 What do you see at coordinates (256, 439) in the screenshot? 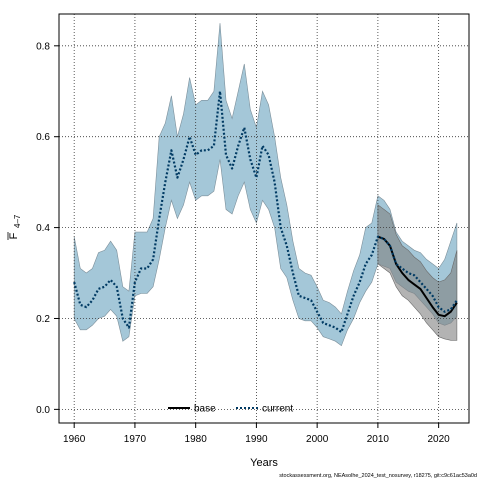
I see `x-tick-label-1990: 1990` at bounding box center [256, 439].